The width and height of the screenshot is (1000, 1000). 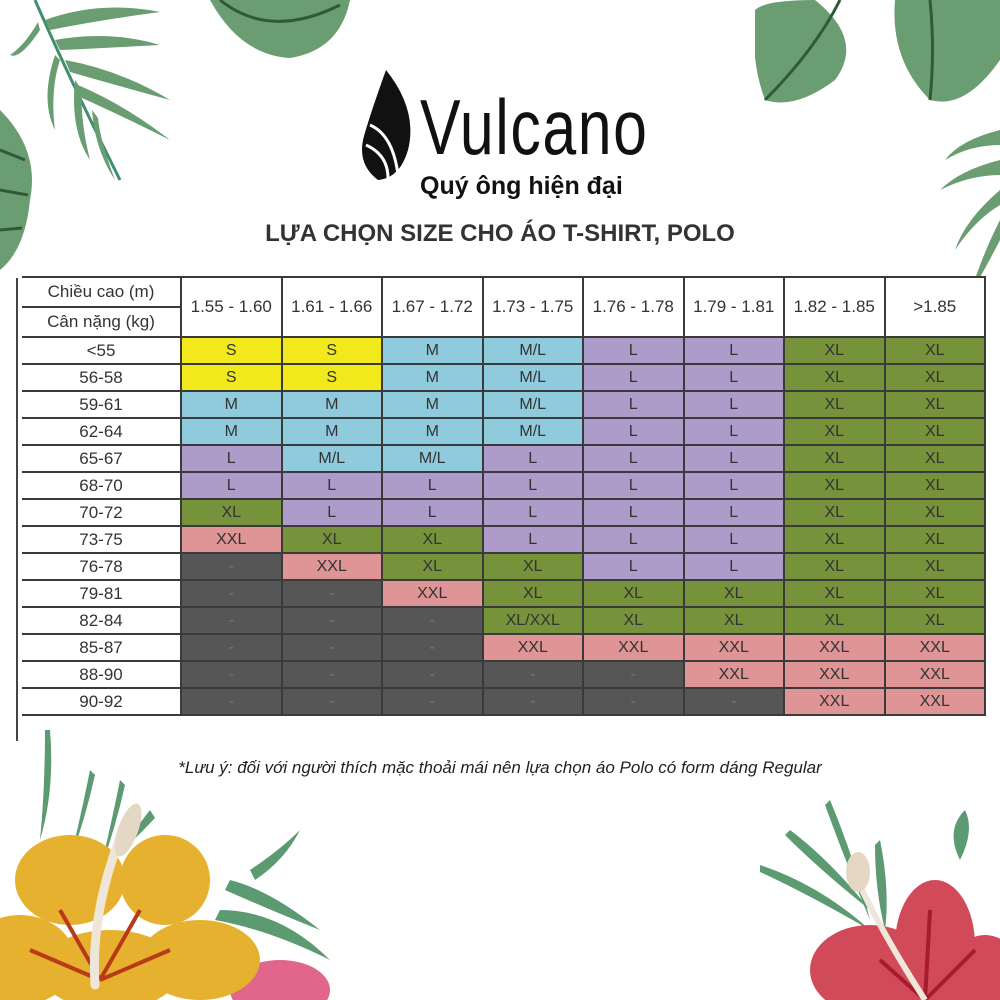 What do you see at coordinates (532, 620) in the screenshot?
I see `size-cell: XL/XXL` at bounding box center [532, 620].